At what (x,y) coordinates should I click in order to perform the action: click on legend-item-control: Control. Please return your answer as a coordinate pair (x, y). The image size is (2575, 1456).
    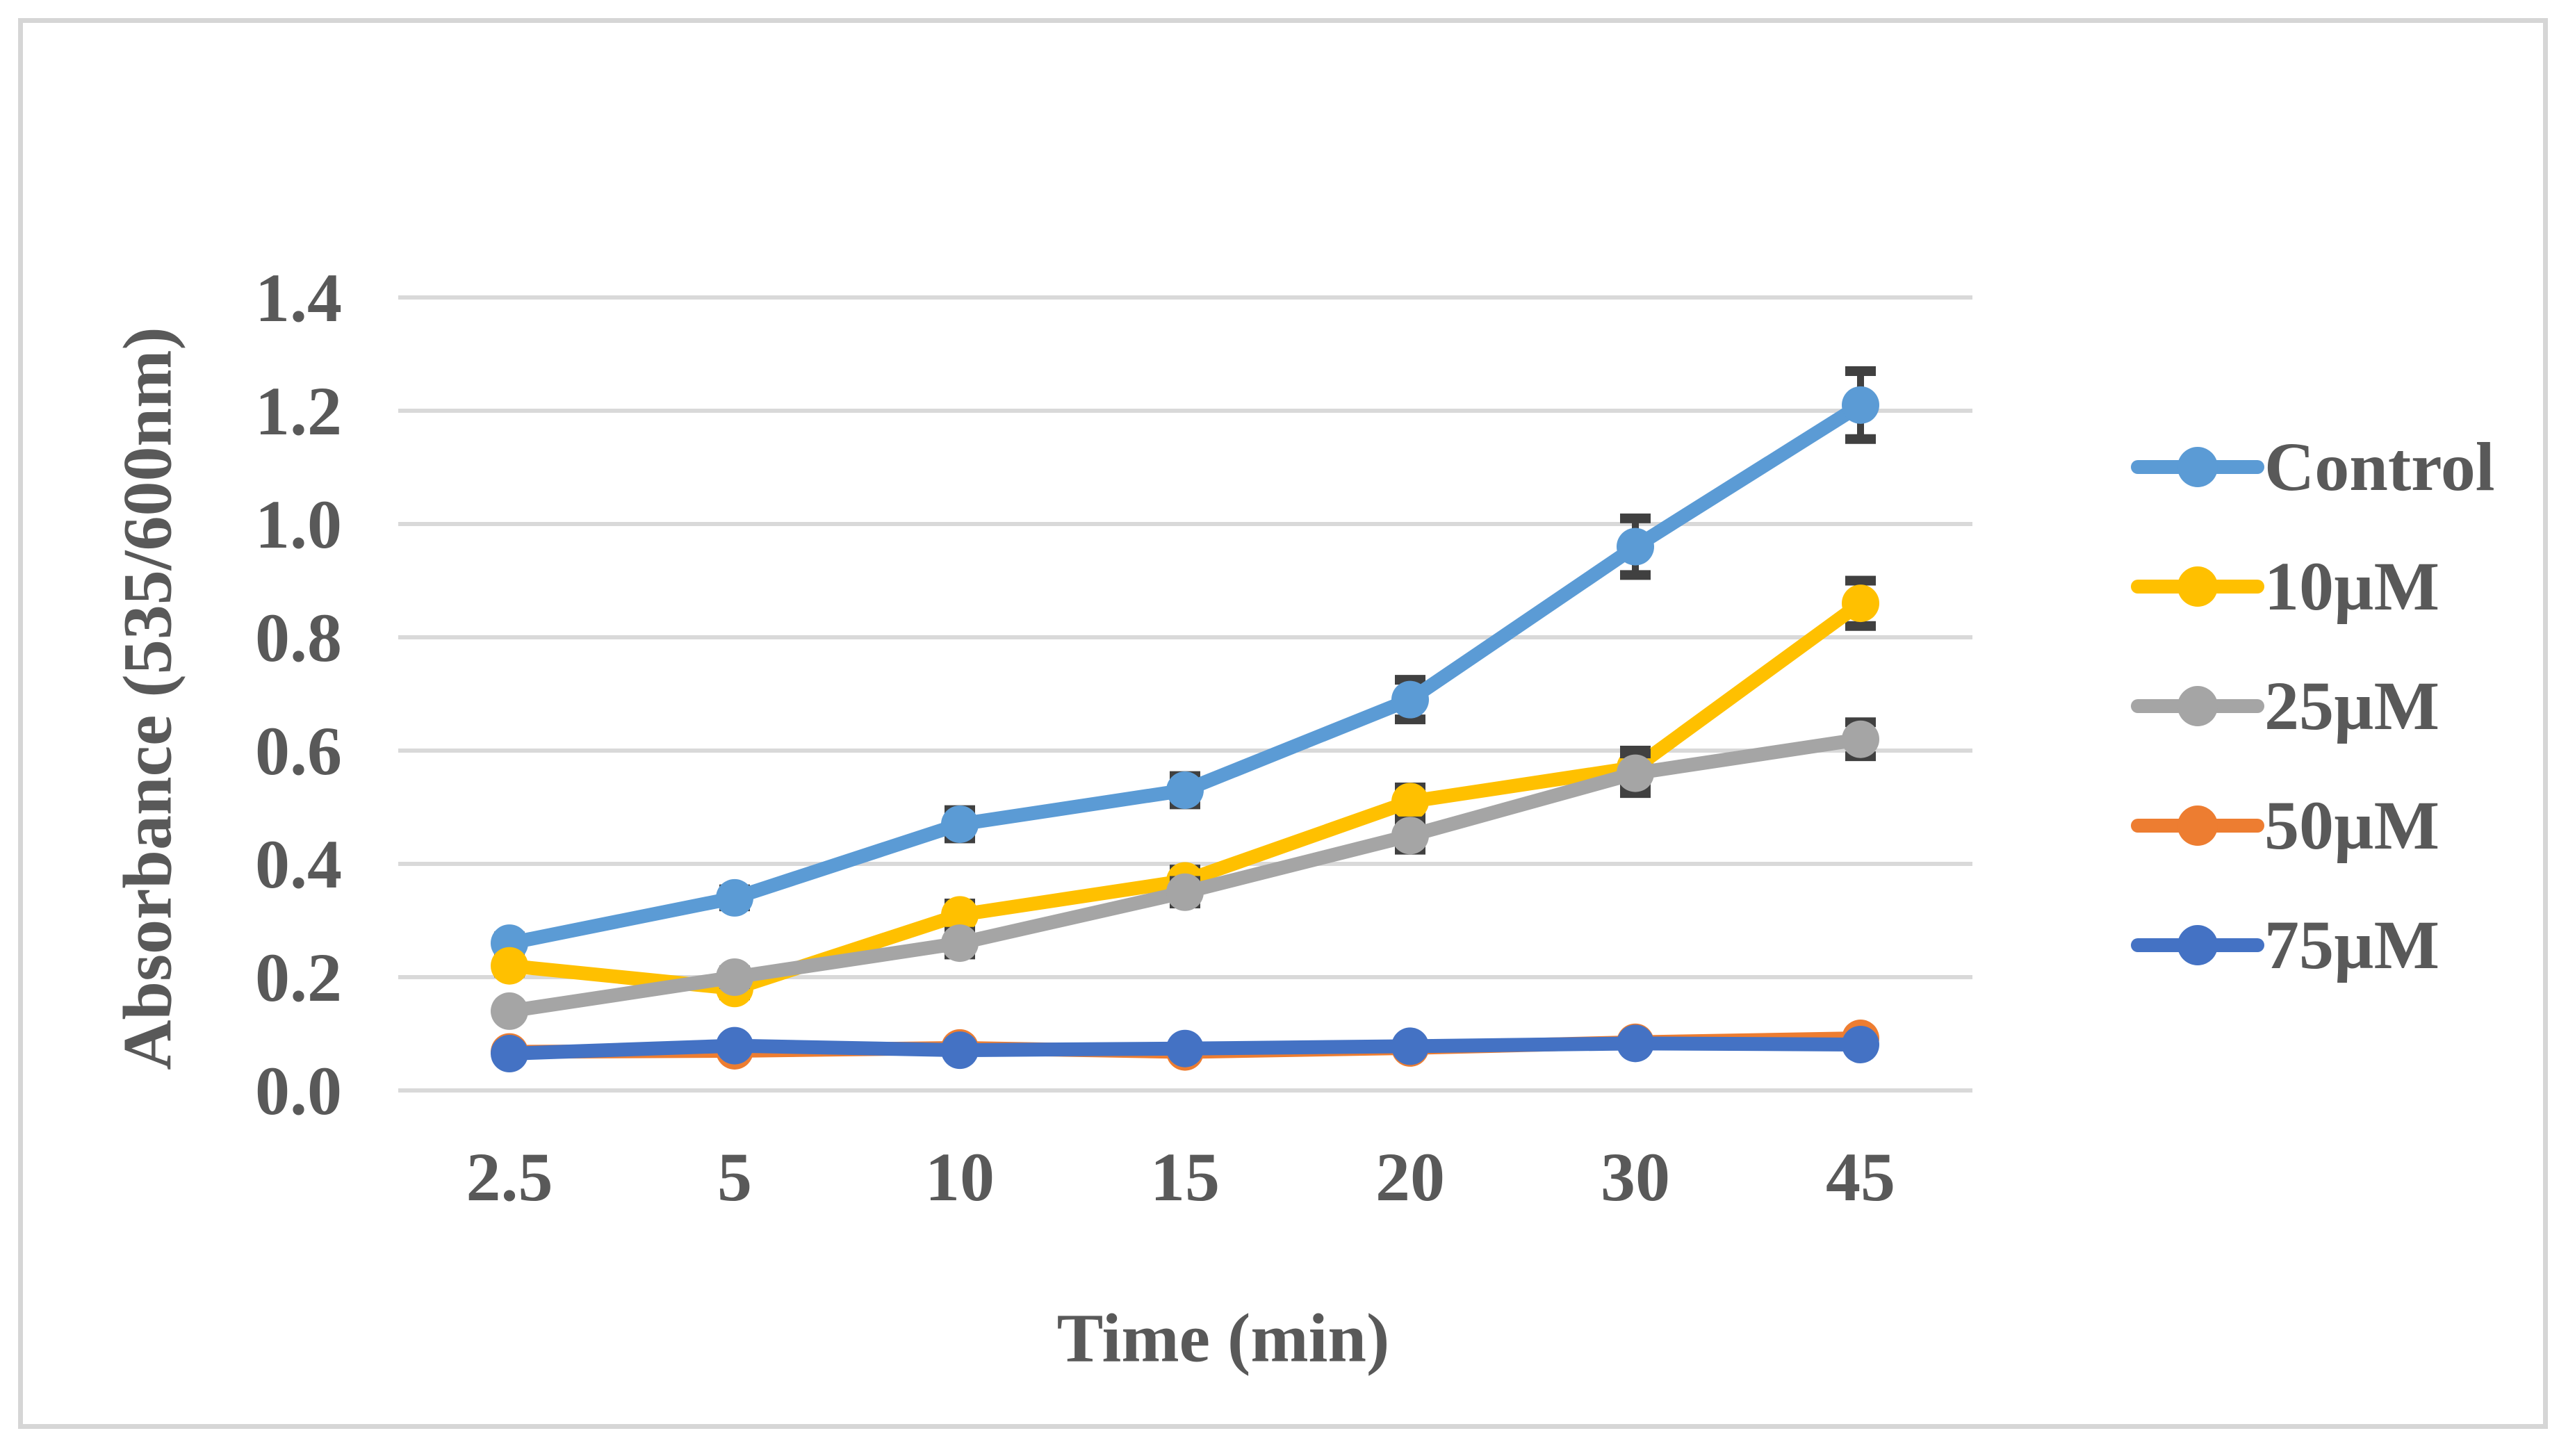
    Looking at the image, I should click on (2313, 467).